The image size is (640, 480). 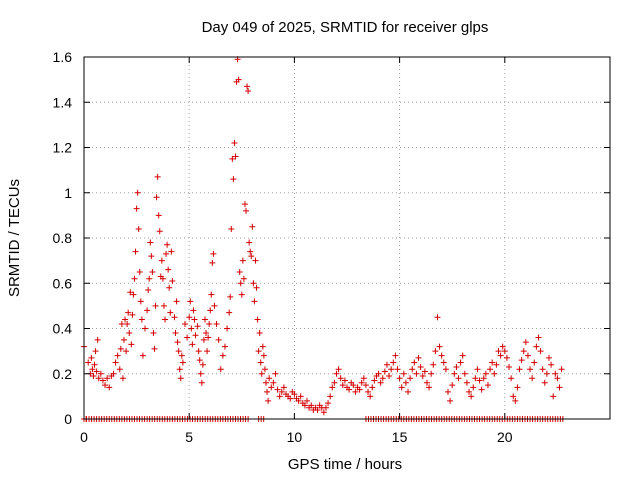 I want to click on y-tick-label: 0.4, so click(x=63, y=329).